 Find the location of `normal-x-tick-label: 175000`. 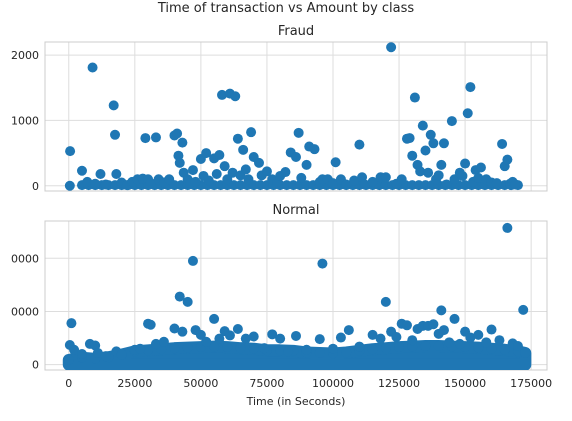

normal-x-tick-label: 175000 is located at coordinates (531, 383).